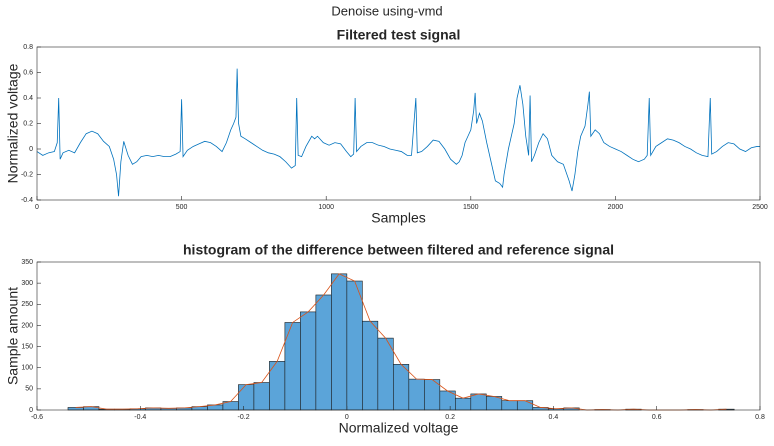 This screenshot has width=774, height=446. What do you see at coordinates (13, 336) in the screenshot?
I see `y-axis-label: Sample amount` at bounding box center [13, 336].